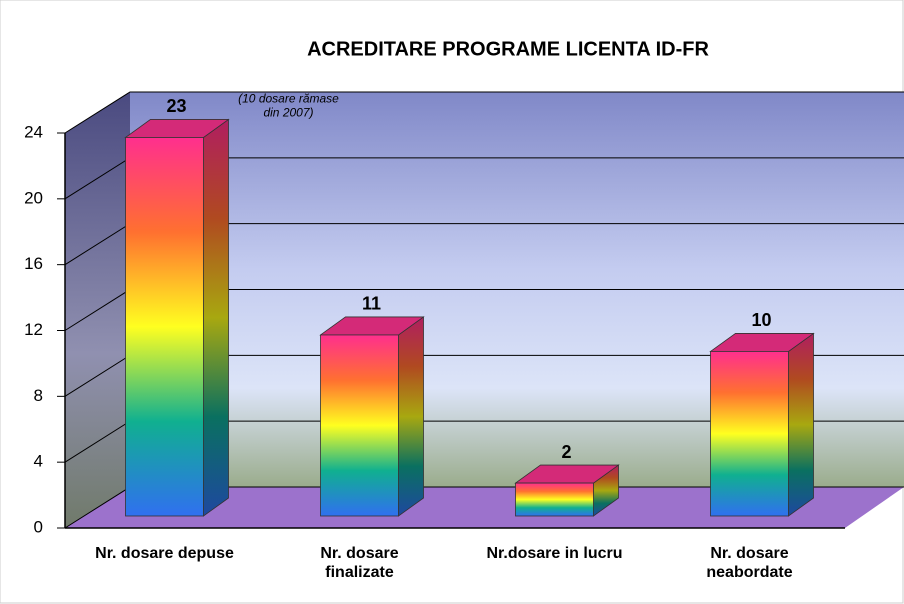 The image size is (904, 604). I want to click on x-tick-label: Nr. dosare neabordate, so click(749, 563).